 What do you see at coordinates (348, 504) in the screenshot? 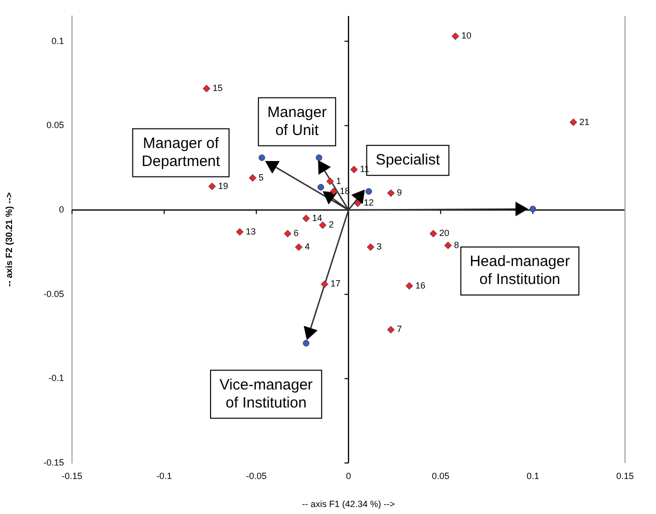
I see `x-axis-title: -- axis F1 (42.34 %) -->` at bounding box center [348, 504].